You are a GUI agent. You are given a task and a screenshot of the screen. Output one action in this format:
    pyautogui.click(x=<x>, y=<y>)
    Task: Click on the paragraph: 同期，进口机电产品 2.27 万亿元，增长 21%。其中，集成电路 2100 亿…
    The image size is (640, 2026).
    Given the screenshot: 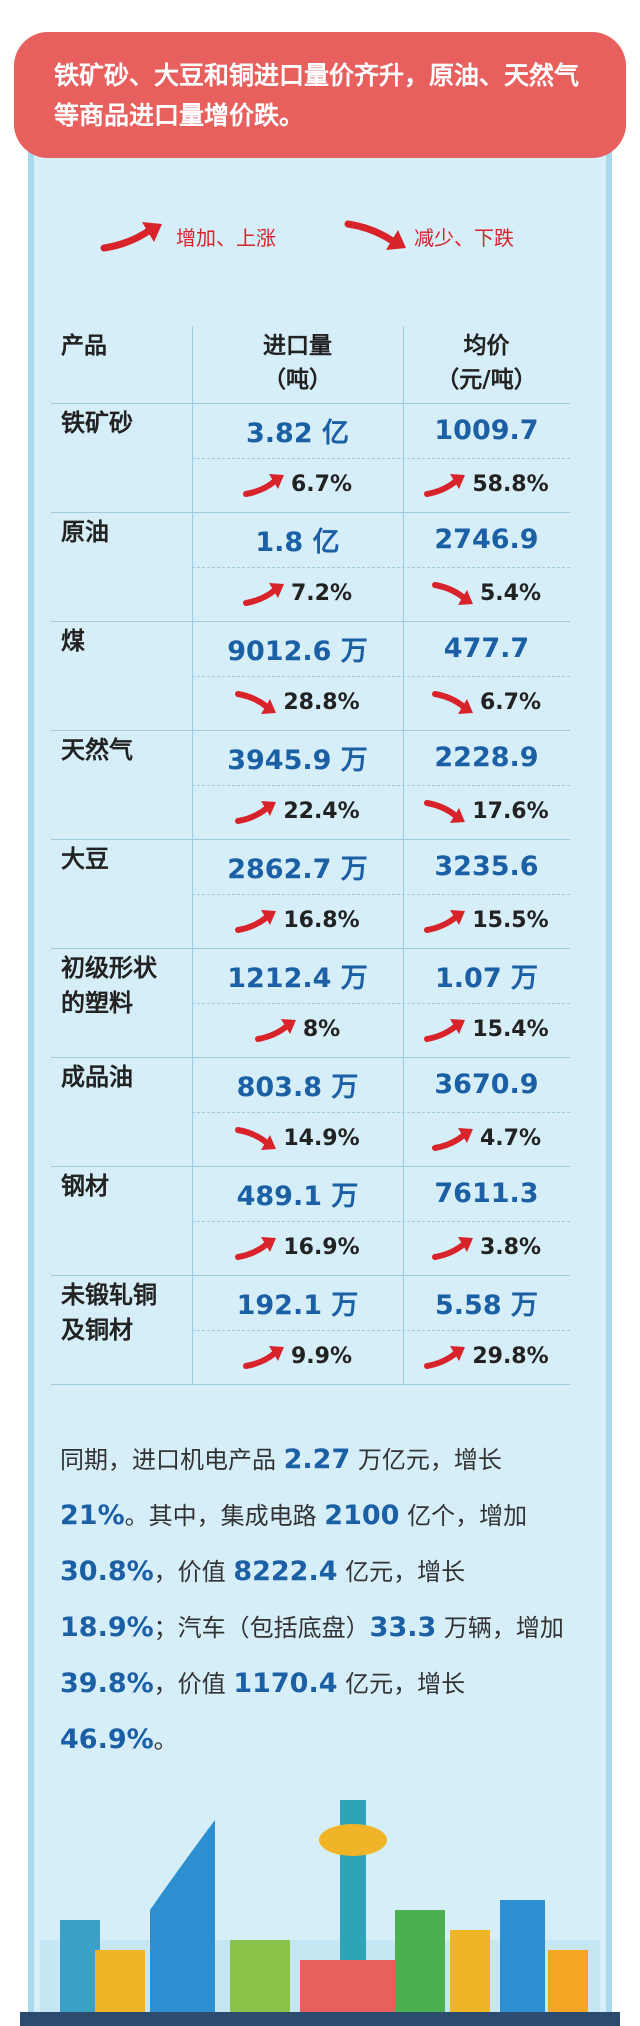 What is the action you would take?
    pyautogui.click(x=322, y=1600)
    